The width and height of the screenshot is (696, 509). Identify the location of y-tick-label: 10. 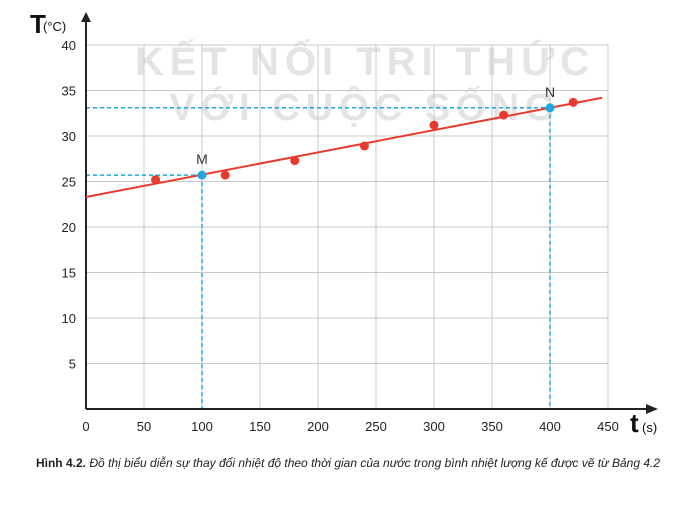
(69, 318).